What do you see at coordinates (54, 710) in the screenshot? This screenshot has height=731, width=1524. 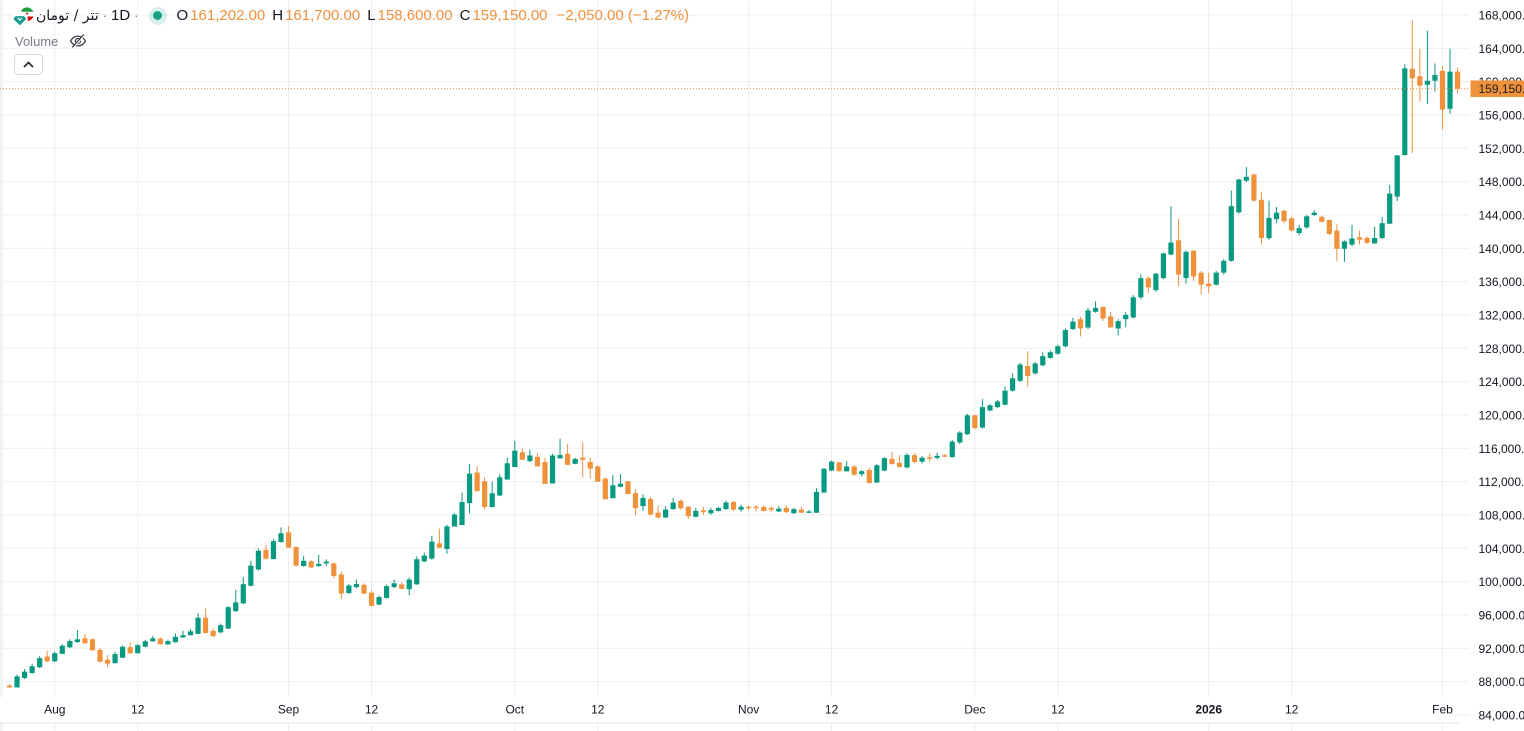 I see `time-axis-label: Aug` at bounding box center [54, 710].